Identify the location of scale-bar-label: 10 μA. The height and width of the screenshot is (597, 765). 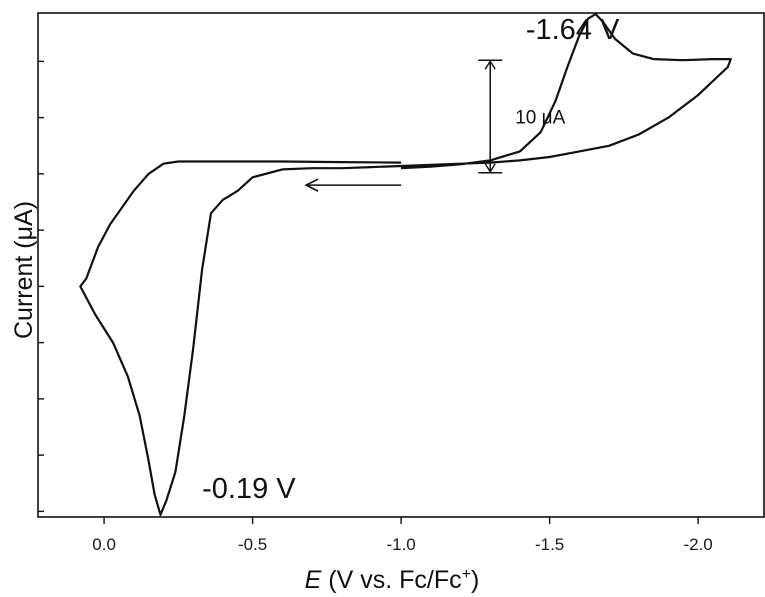
(540, 118).